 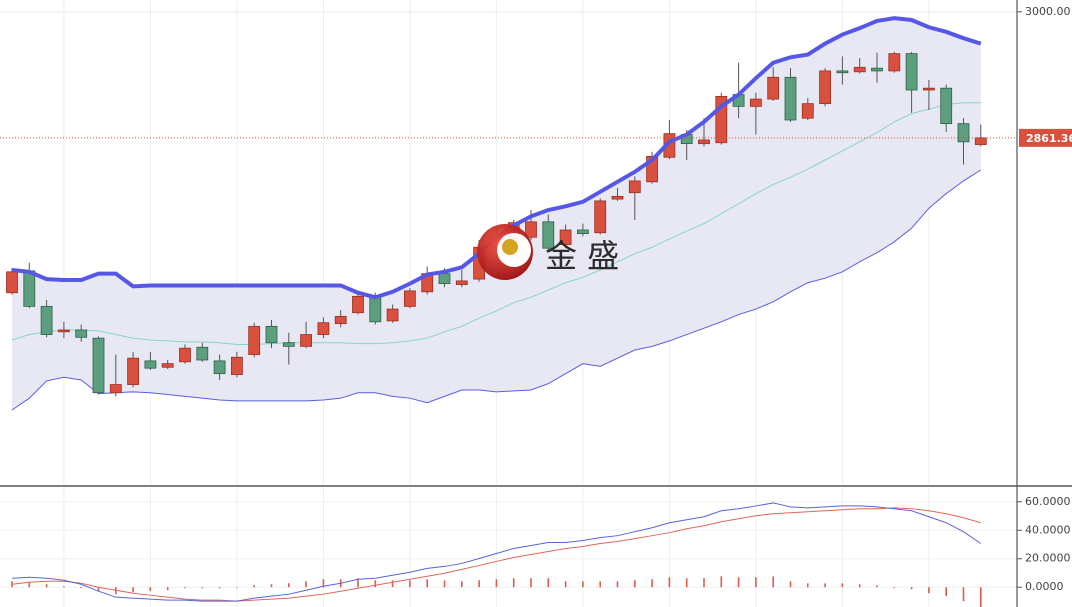 What do you see at coordinates (1048, 529) in the screenshot?
I see `y-tick-label: 40.0000` at bounding box center [1048, 529].